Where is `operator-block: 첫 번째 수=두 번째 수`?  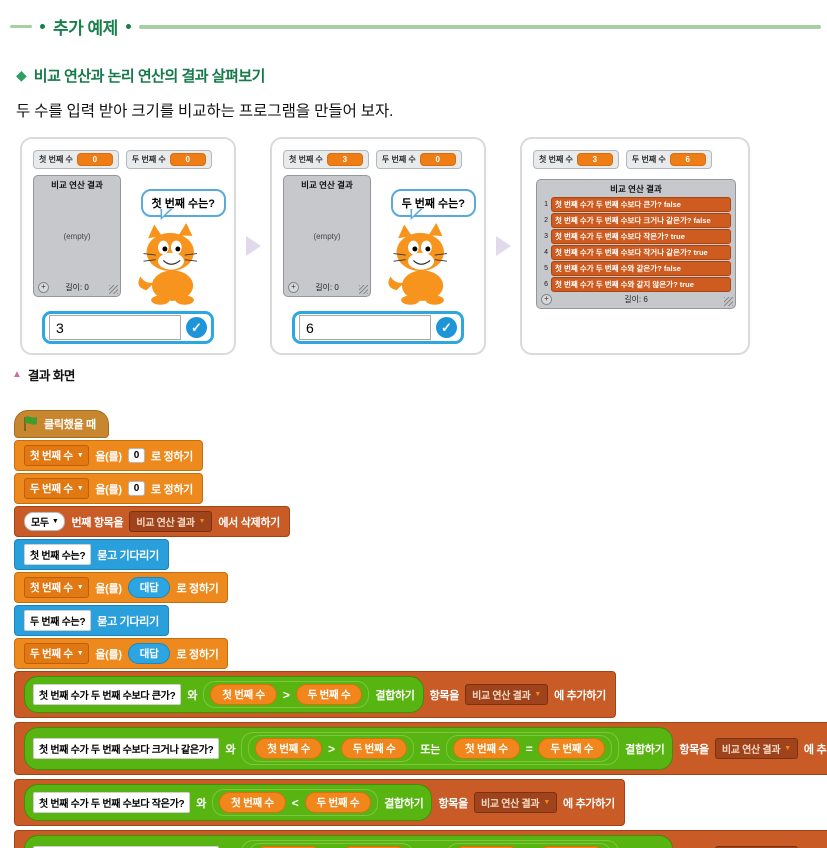 operator-block: 첫 번째 수=두 번째 수 is located at coordinates (529, 845).